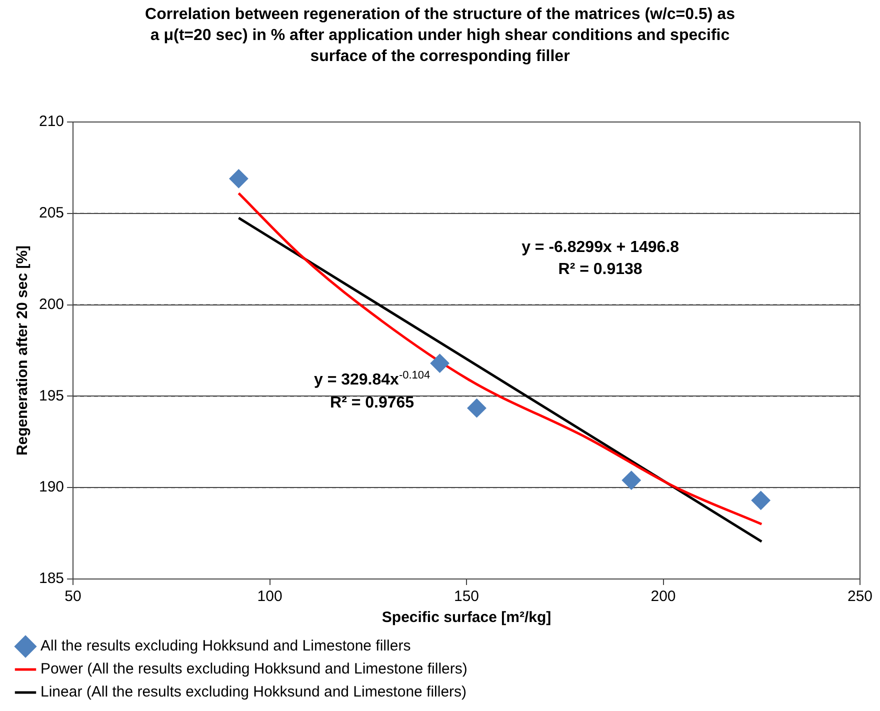 This screenshot has width=880, height=711. What do you see at coordinates (51, 213) in the screenshot?
I see `y-tick-label: 205` at bounding box center [51, 213].